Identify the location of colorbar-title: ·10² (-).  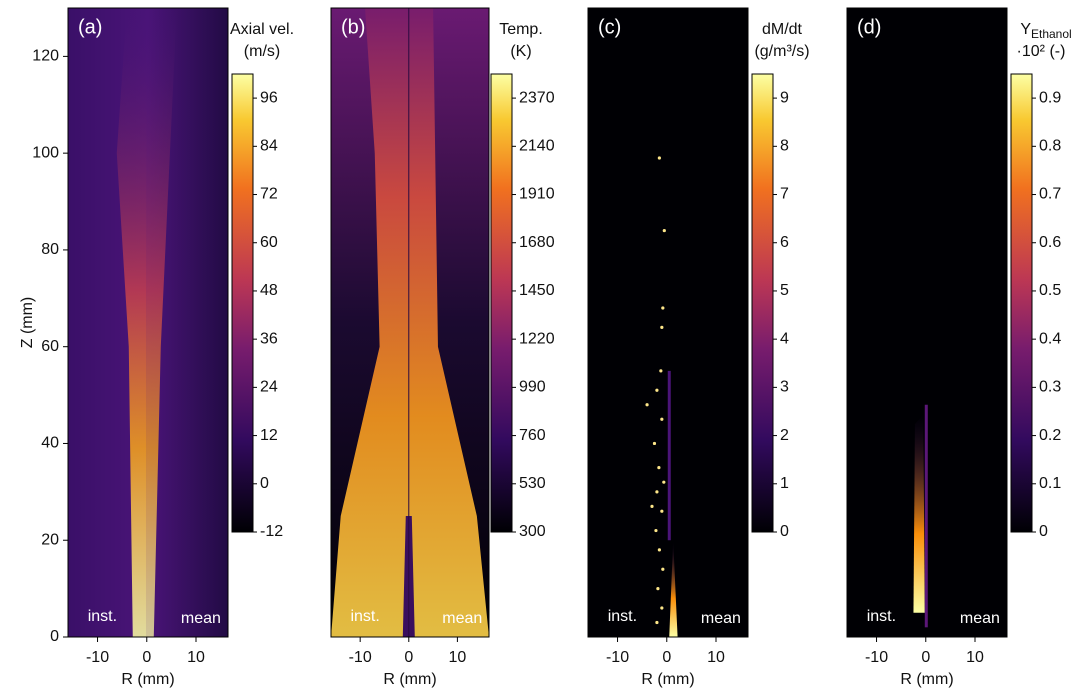
(1041, 51).